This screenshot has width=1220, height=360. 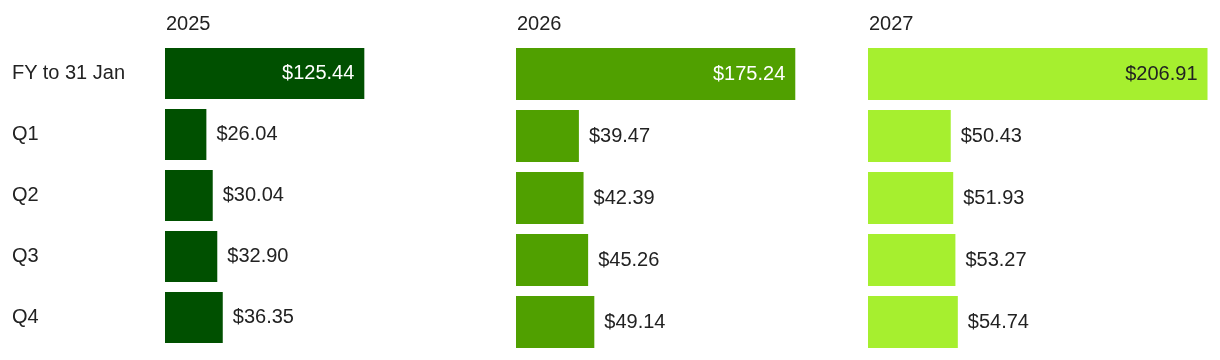 I want to click on data-label: $26.04, so click(x=247, y=133).